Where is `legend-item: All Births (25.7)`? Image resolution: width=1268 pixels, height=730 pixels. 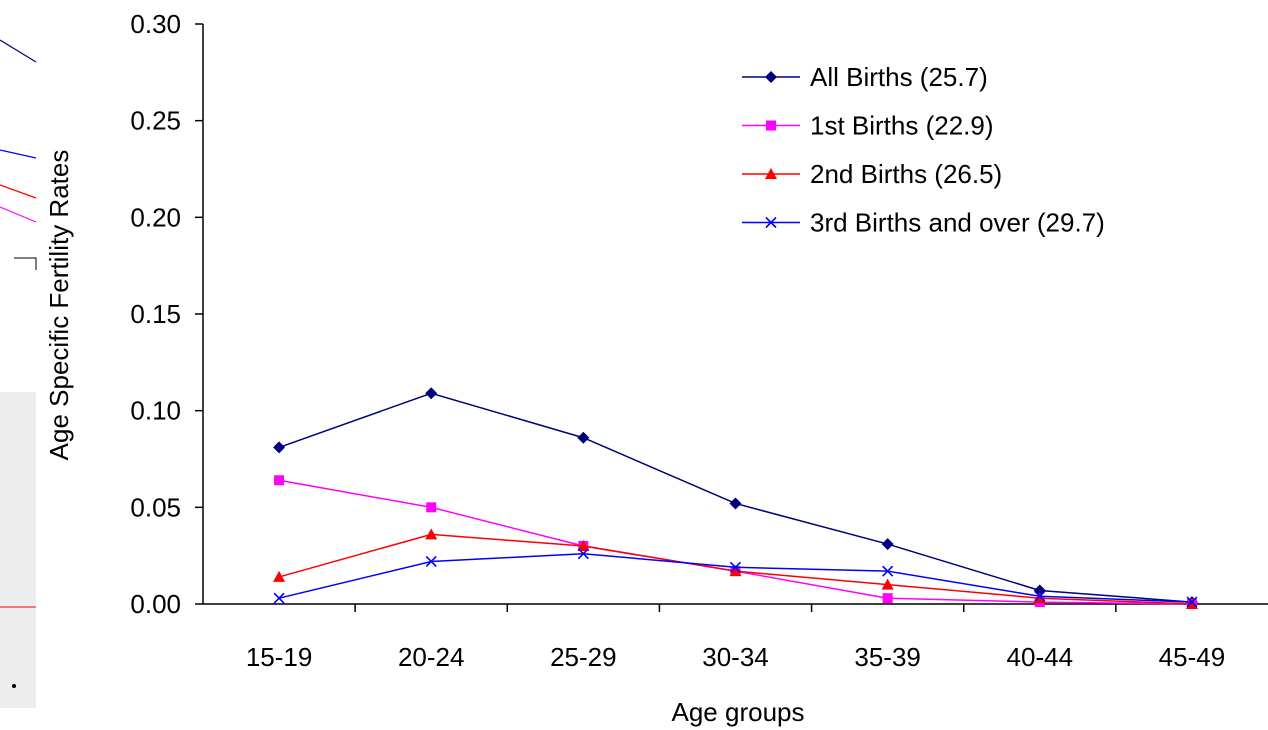 legend-item: All Births (25.7) is located at coordinates (865, 77).